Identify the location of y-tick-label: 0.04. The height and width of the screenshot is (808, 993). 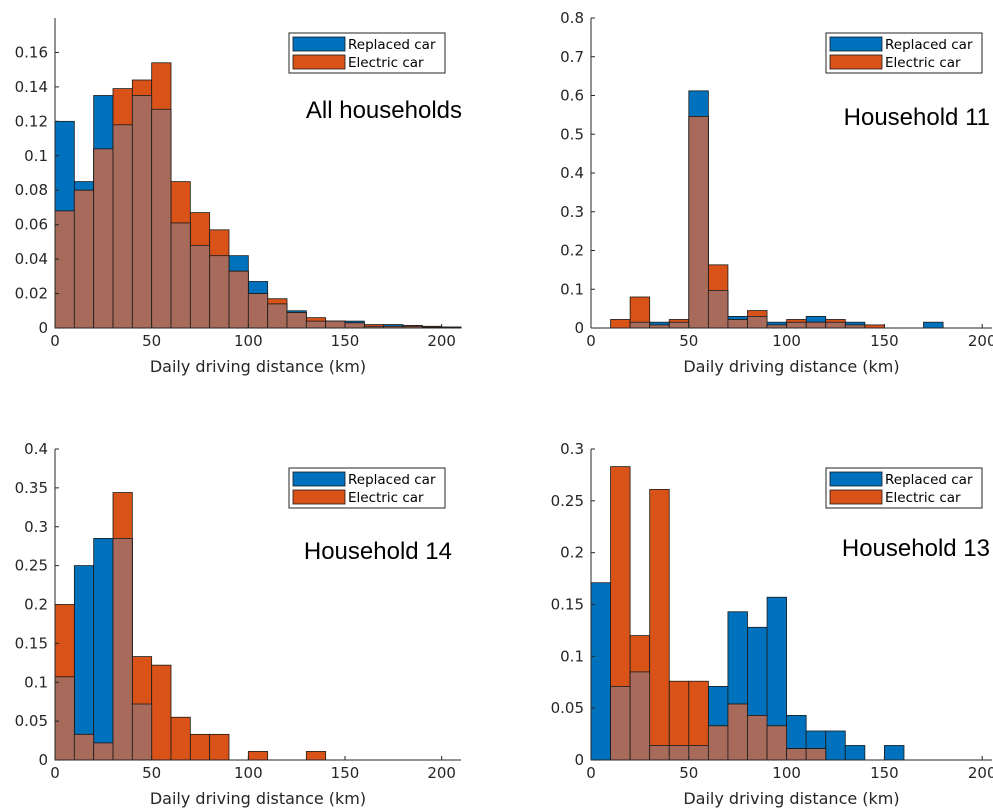
(31, 259).